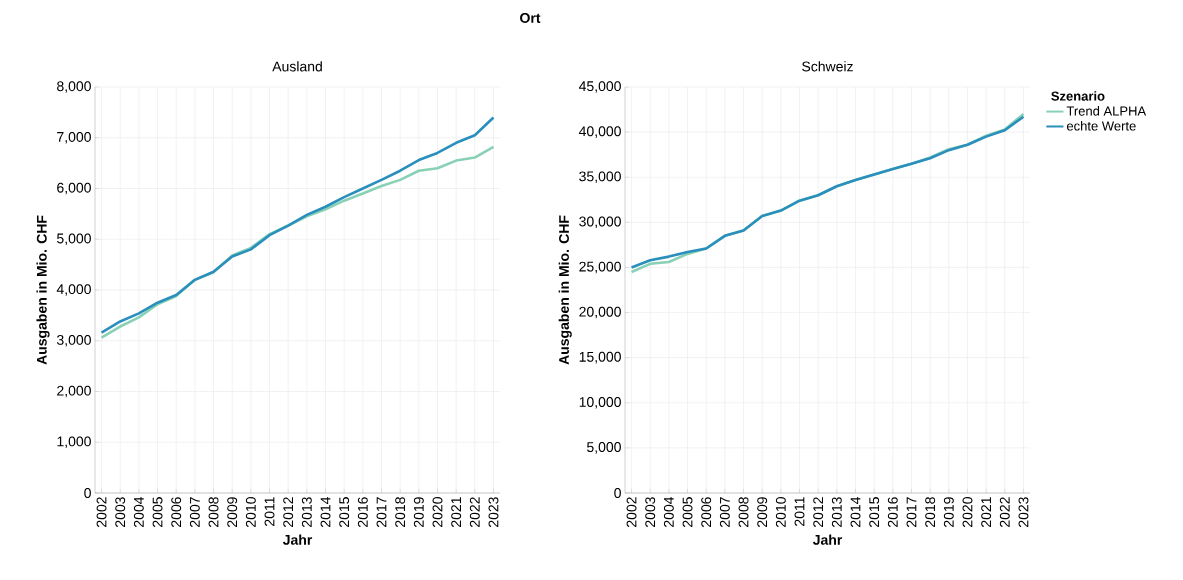  I want to click on chart-title: Schweiz, so click(827, 66).